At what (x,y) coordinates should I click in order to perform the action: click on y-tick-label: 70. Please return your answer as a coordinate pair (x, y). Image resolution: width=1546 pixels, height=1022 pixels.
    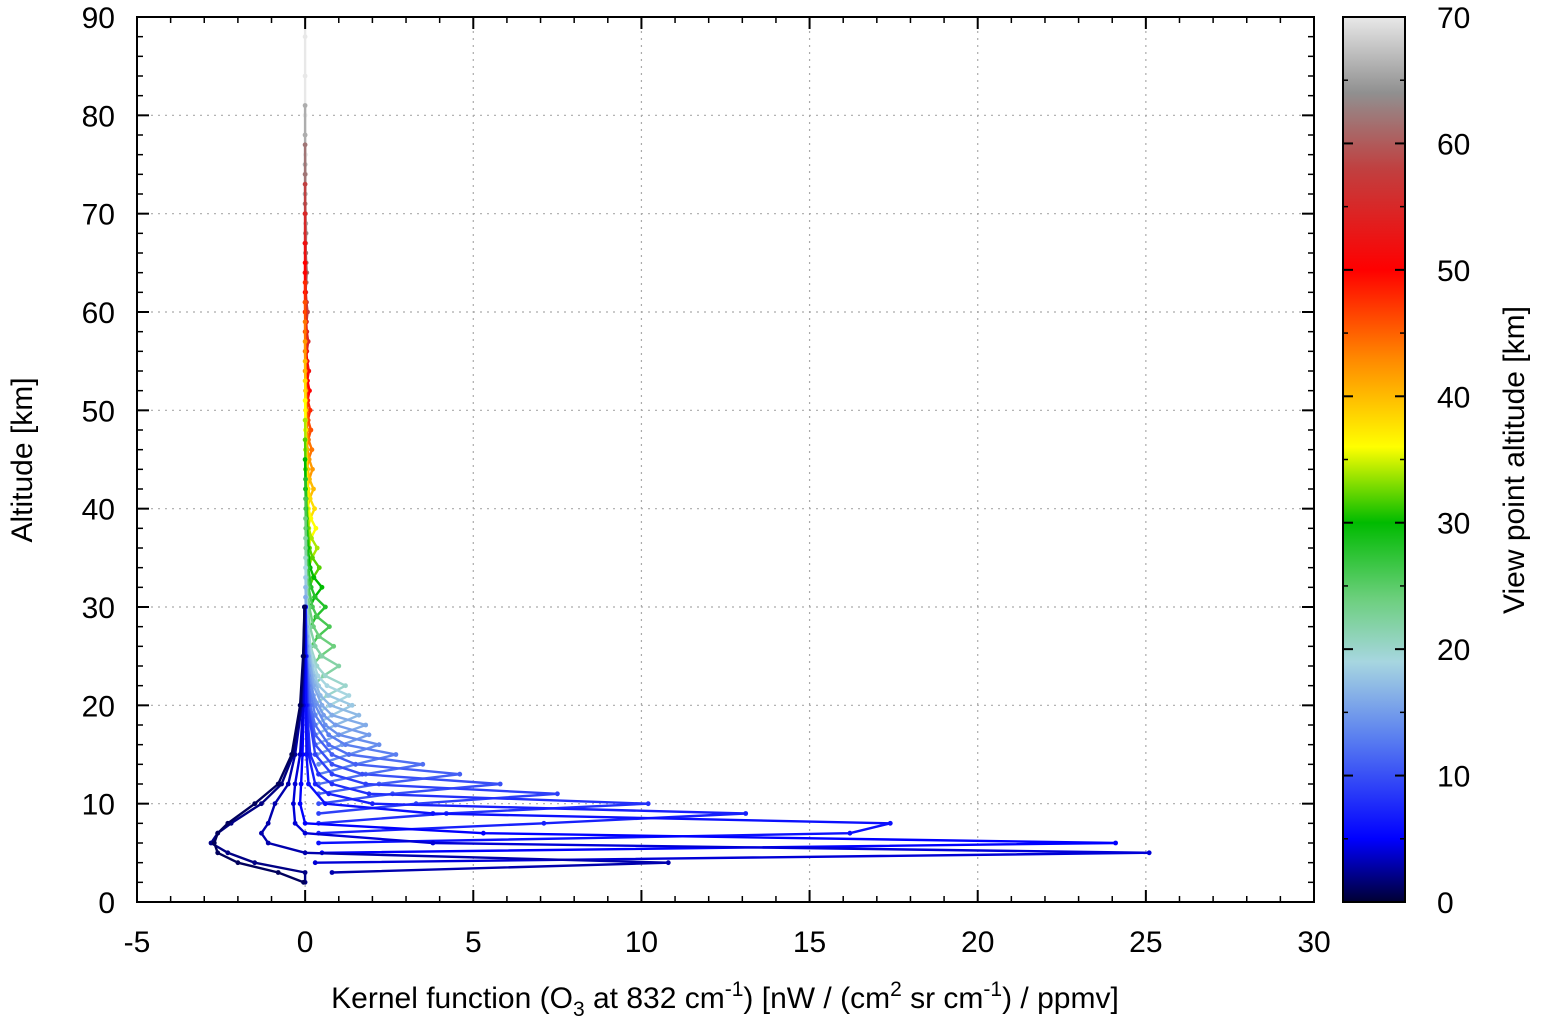
    Looking at the image, I should click on (98, 215).